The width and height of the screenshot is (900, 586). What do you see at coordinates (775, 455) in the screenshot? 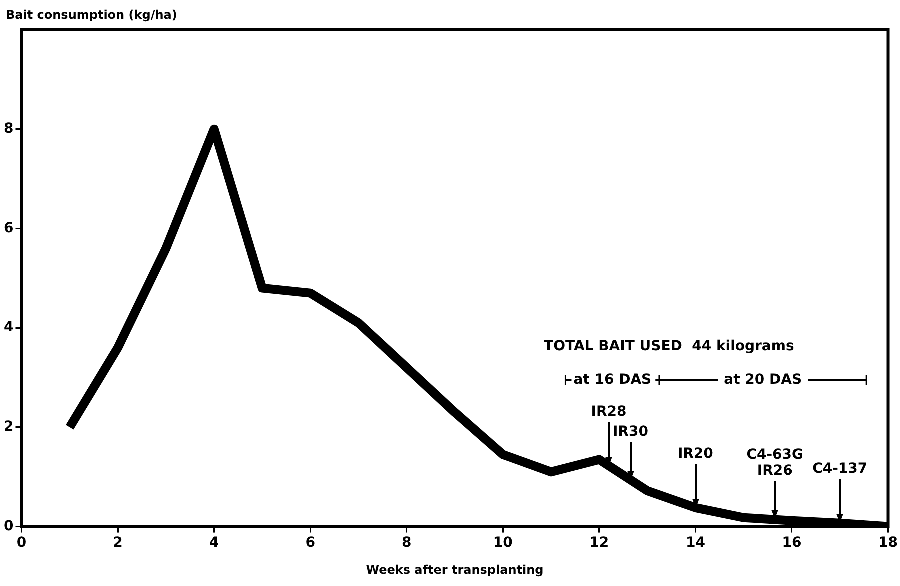
I see `annotation: C4-63G` at bounding box center [775, 455].